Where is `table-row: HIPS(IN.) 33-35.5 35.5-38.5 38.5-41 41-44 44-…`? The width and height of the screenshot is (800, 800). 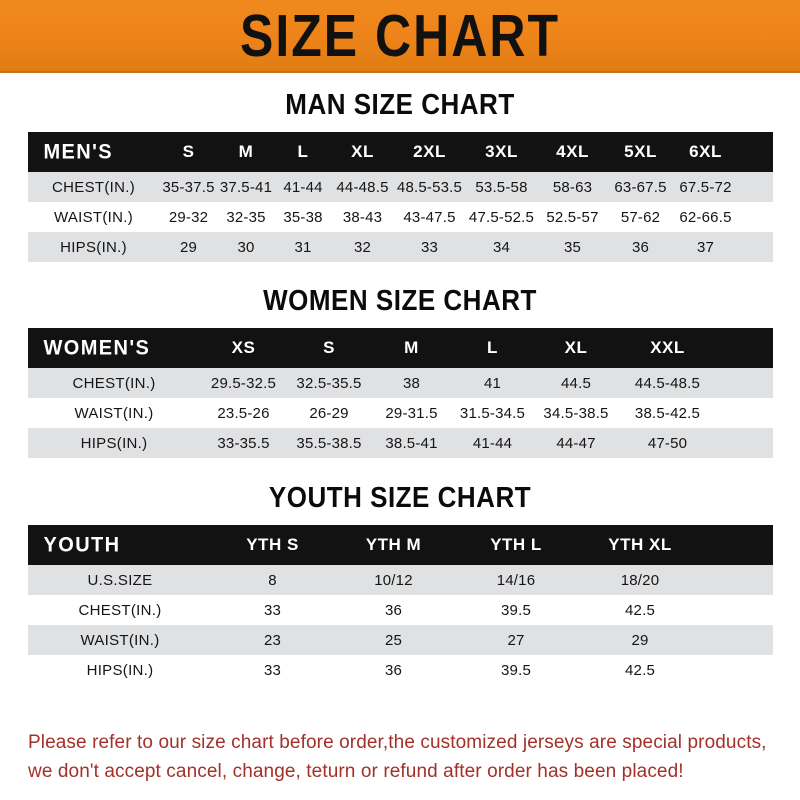
table-row: HIPS(IN.) 33-35.5 35.5-38.5 38.5-41 41-44 44-… is located at coordinates (400, 443).